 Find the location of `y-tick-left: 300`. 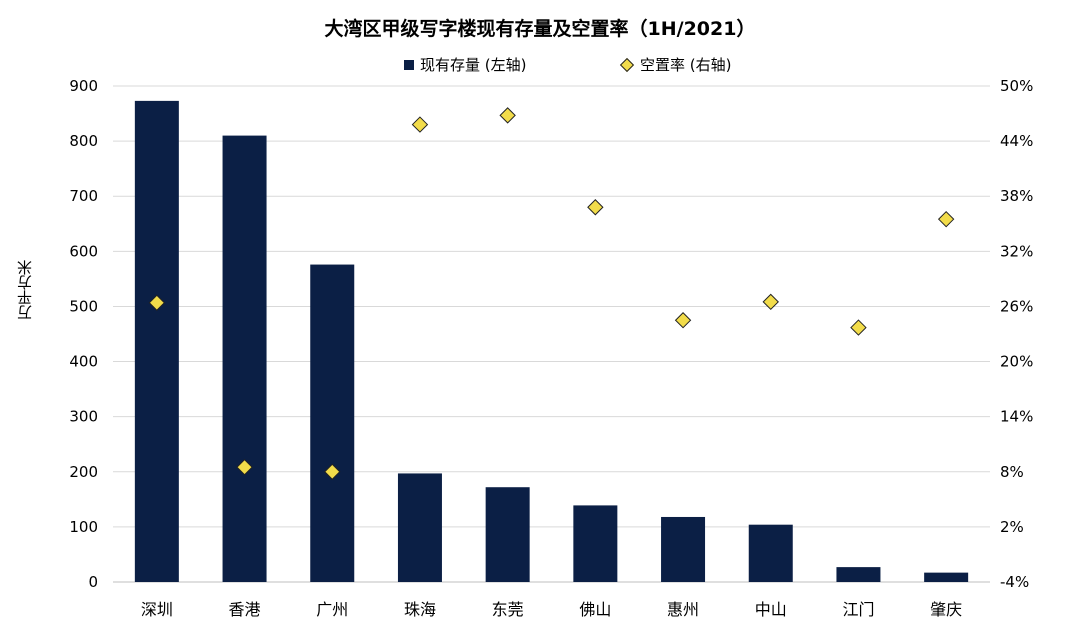

y-tick-left: 300 is located at coordinates (83, 417).